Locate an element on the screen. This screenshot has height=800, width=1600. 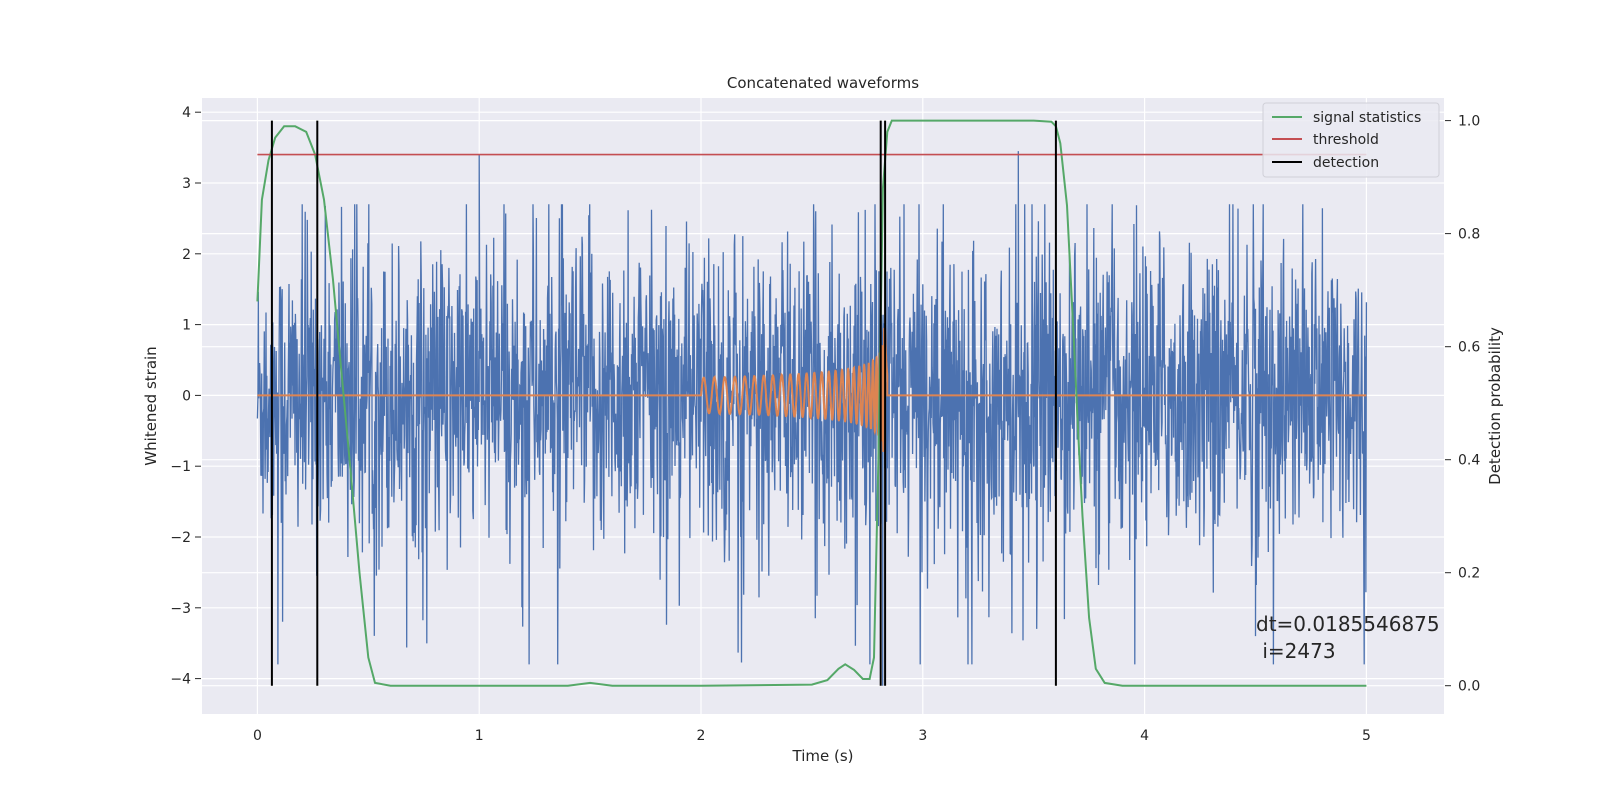
y2-tick-label: 0.2 is located at coordinates (1469, 574).